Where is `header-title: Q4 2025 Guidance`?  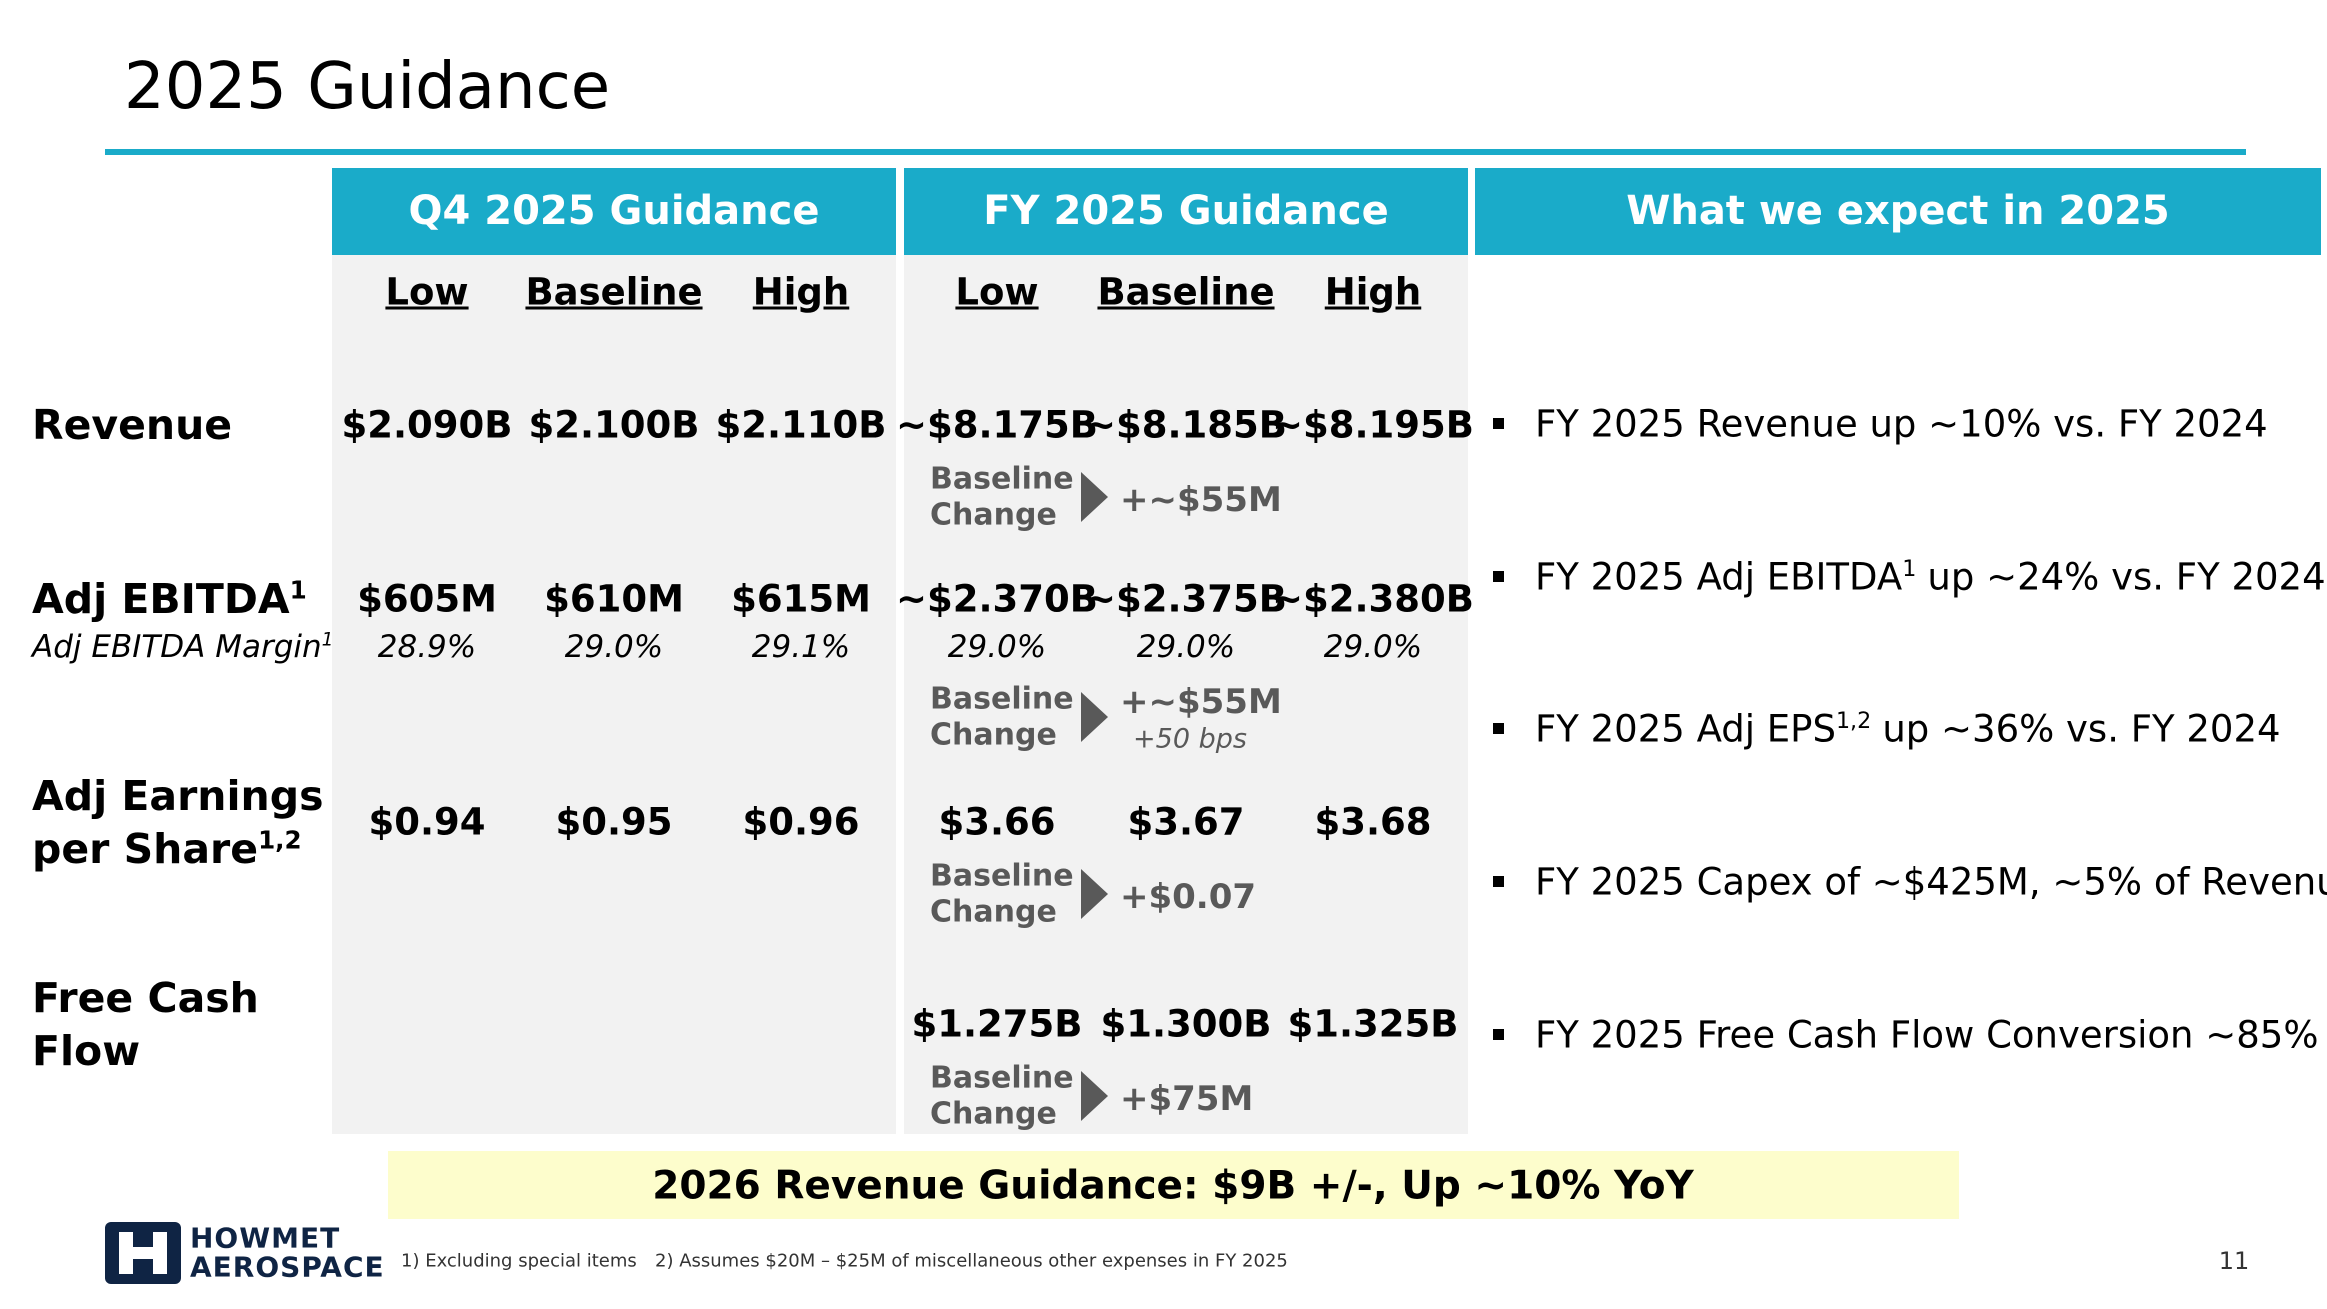 header-title: Q4 2025 Guidance is located at coordinates (614, 211).